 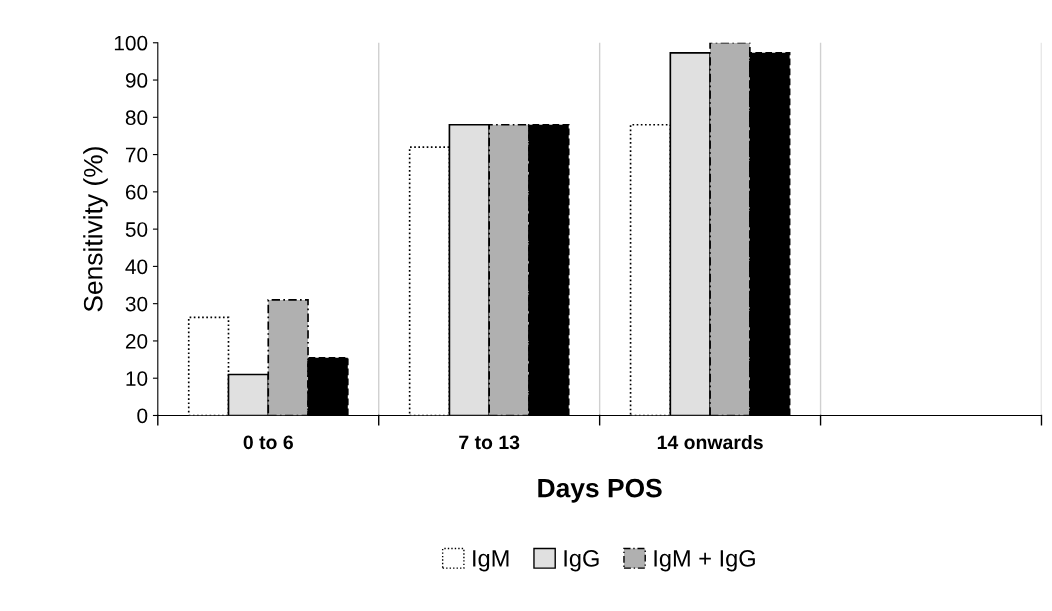 I want to click on y-tick-label: 100, so click(x=131, y=43).